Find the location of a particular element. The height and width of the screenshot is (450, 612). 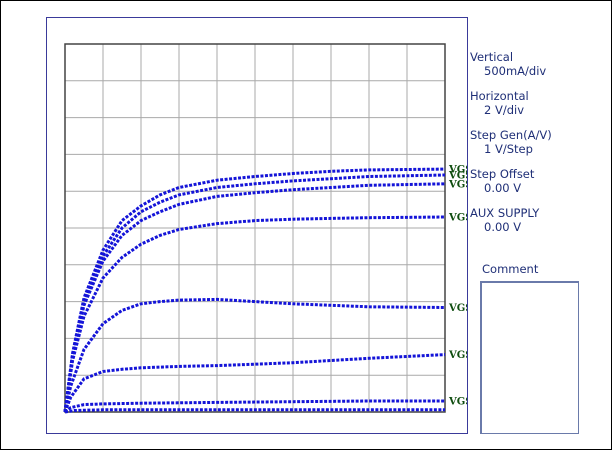

step-offset-value: 0.00 V is located at coordinates (503, 188).